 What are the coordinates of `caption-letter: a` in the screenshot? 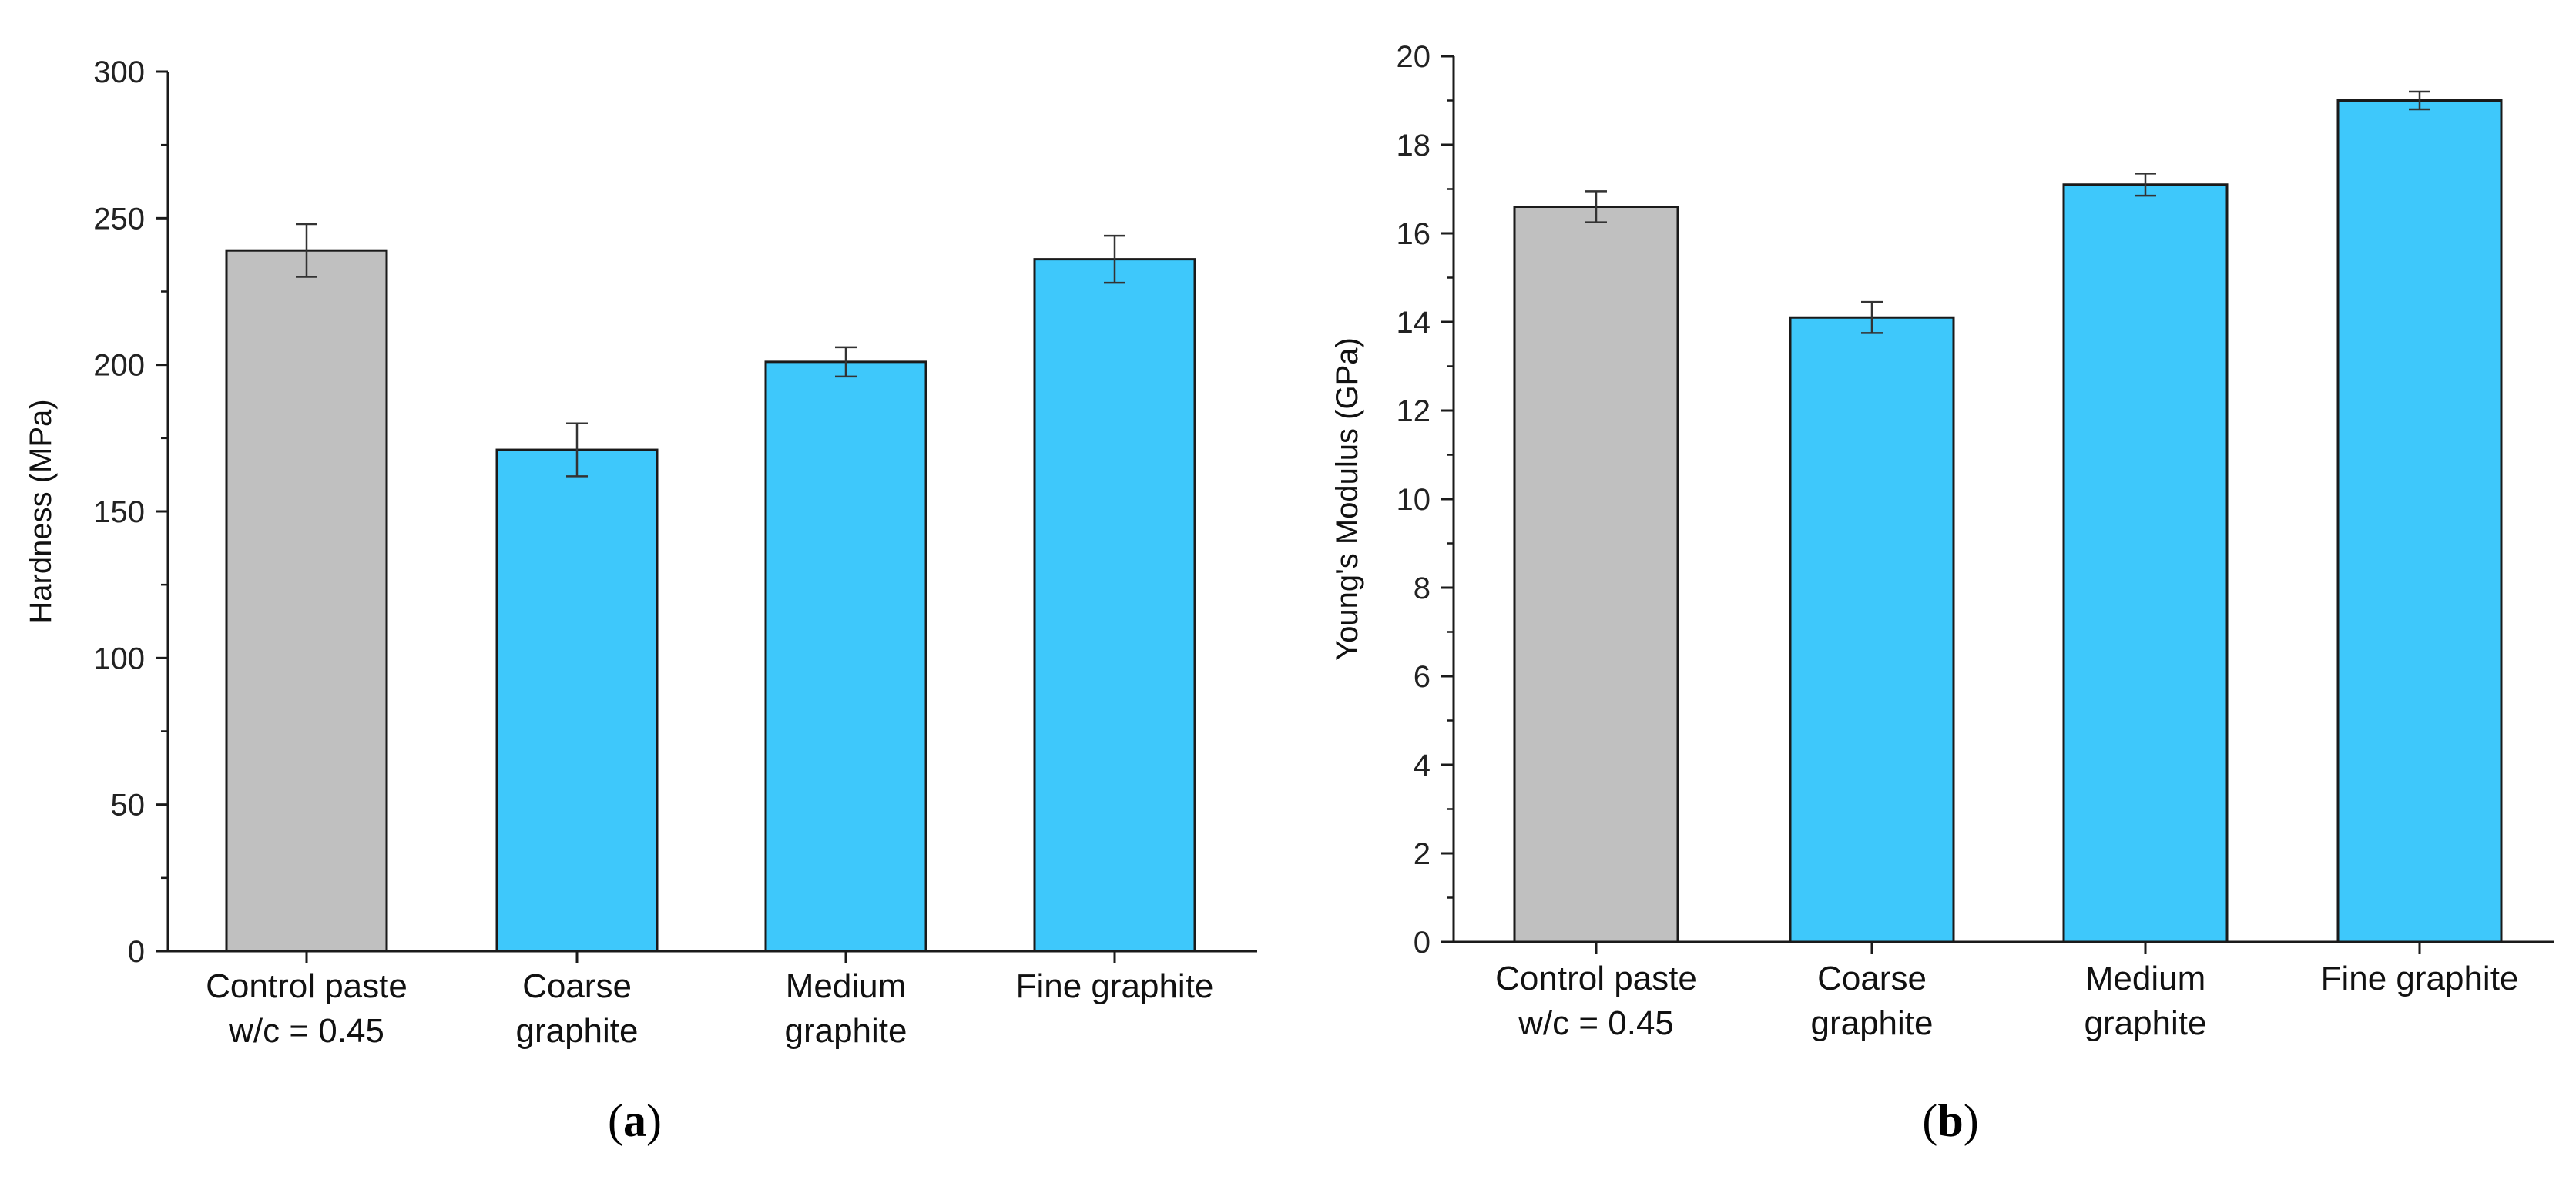 It's located at (634, 1120).